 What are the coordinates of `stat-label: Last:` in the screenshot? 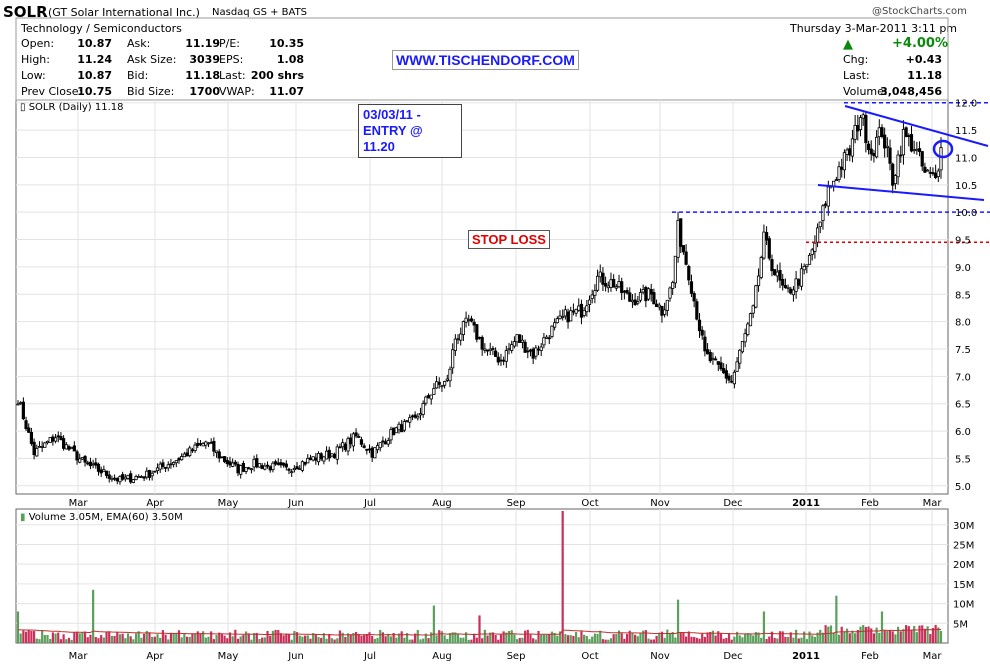 It's located at (856, 75).